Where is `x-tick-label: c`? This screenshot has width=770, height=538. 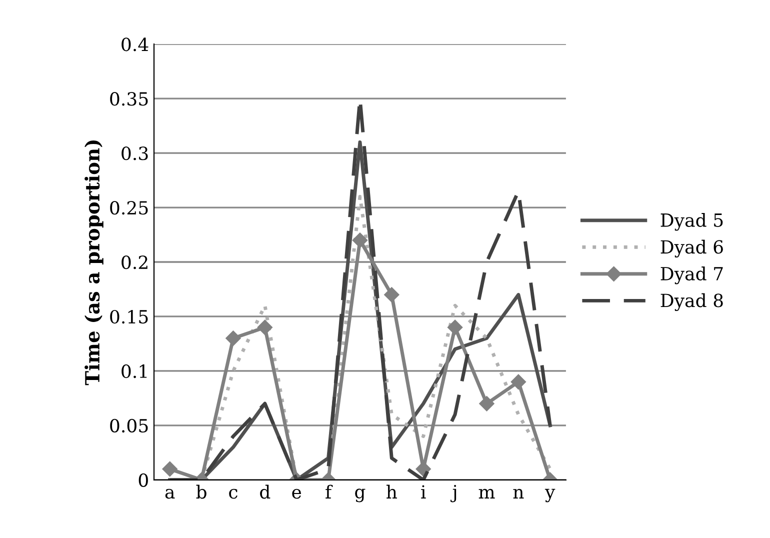 x-tick-label: c is located at coordinates (233, 493).